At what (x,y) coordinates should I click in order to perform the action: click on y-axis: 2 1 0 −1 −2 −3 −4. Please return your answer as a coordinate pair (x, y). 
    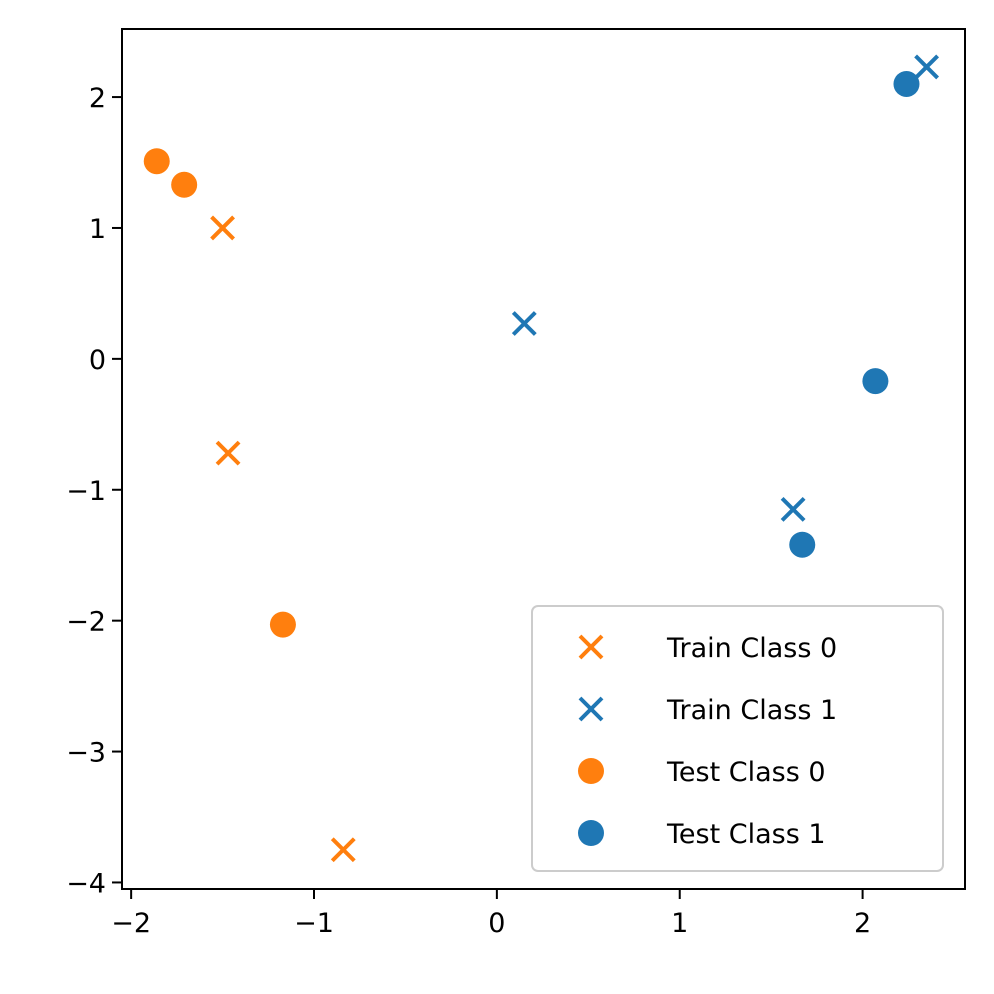
    Looking at the image, I should click on (94, 491).